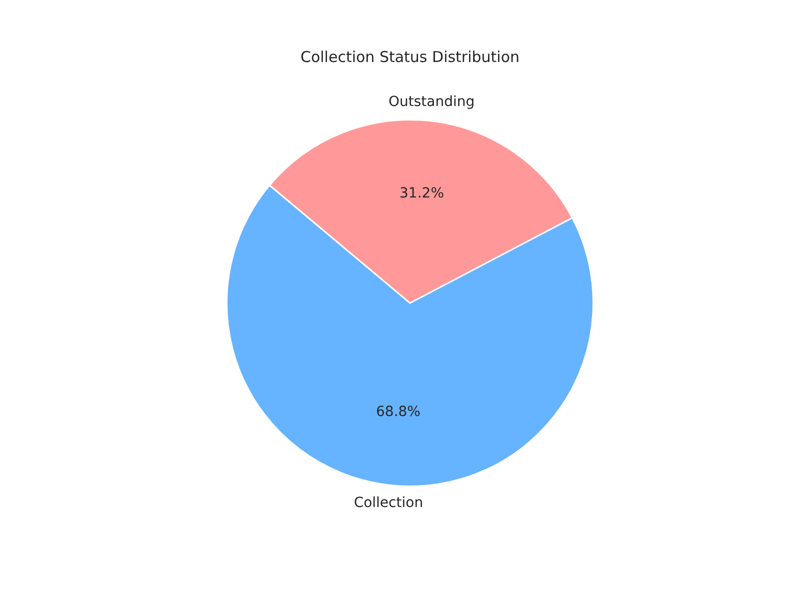  Describe the element at coordinates (422, 193) in the screenshot. I see `data-label: 31.2%` at that location.